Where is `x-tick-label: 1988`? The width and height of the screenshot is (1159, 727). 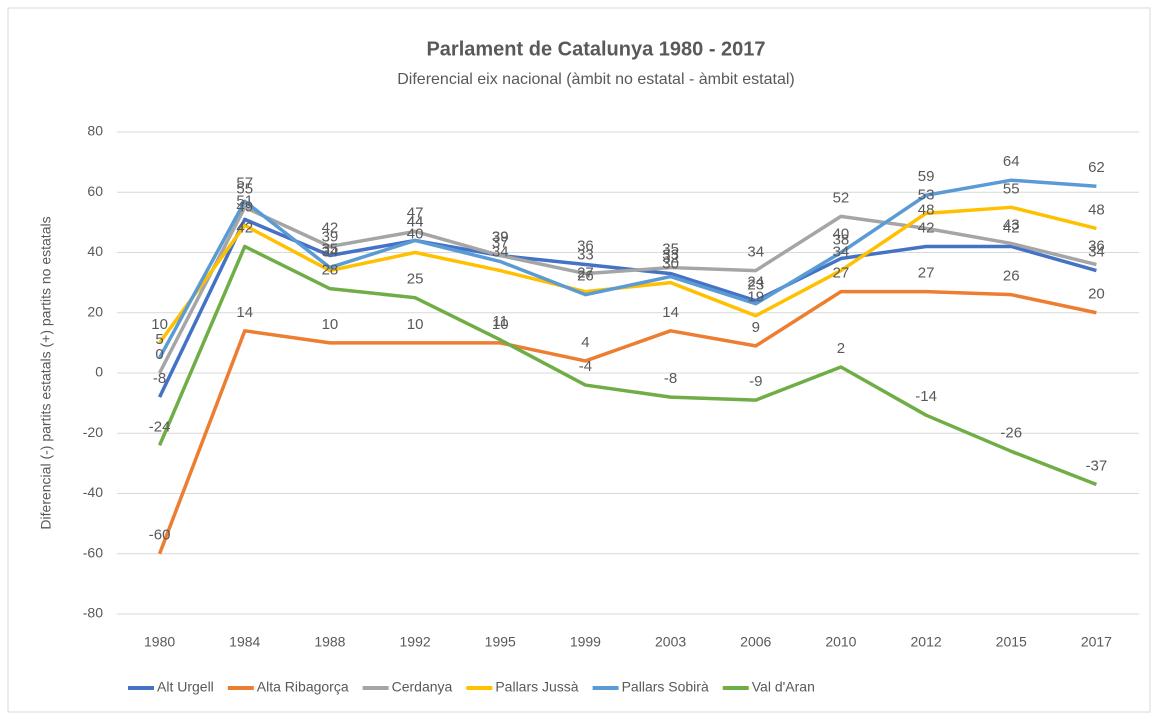
x-tick-label: 1988 is located at coordinates (329, 642).